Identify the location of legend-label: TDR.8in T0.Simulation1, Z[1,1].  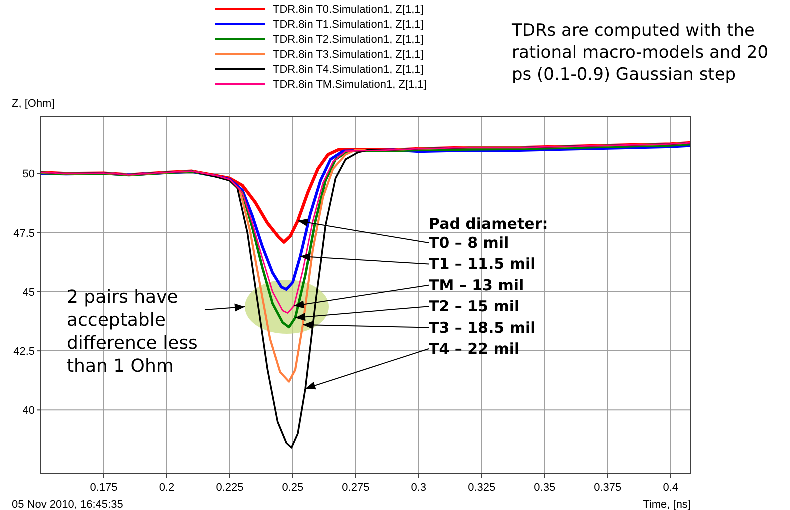
(348, 10).